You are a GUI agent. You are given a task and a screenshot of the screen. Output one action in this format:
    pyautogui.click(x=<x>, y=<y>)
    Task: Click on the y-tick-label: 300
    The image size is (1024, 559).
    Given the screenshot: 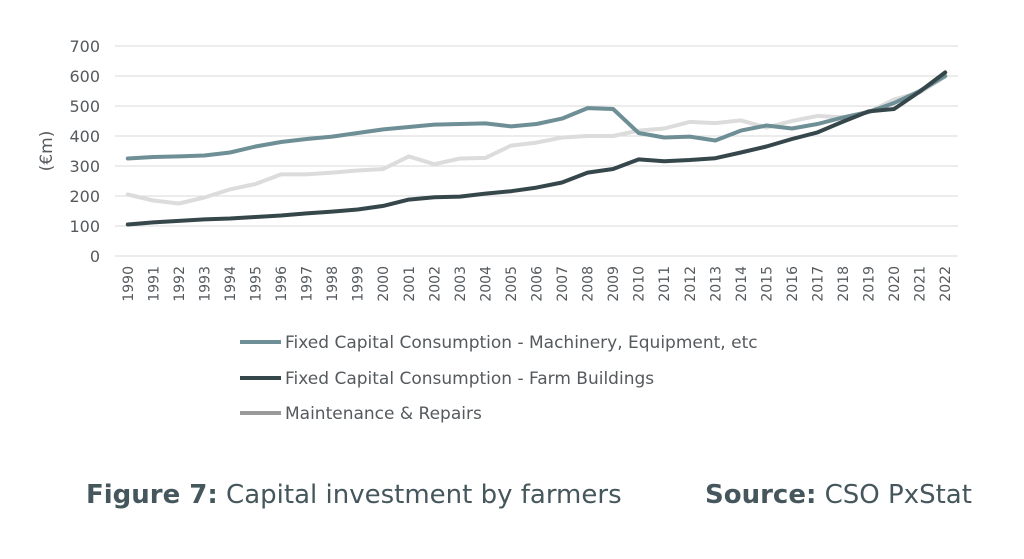 What is the action you would take?
    pyautogui.click(x=84, y=166)
    